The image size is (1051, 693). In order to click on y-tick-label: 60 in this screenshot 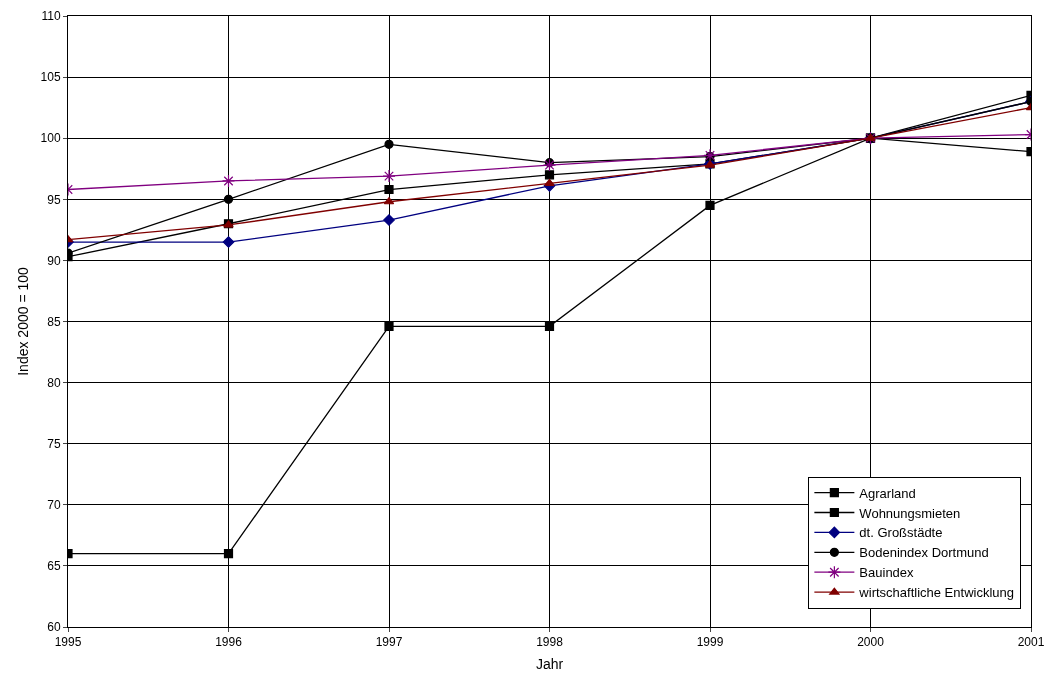, I will do `click(54, 627)`.